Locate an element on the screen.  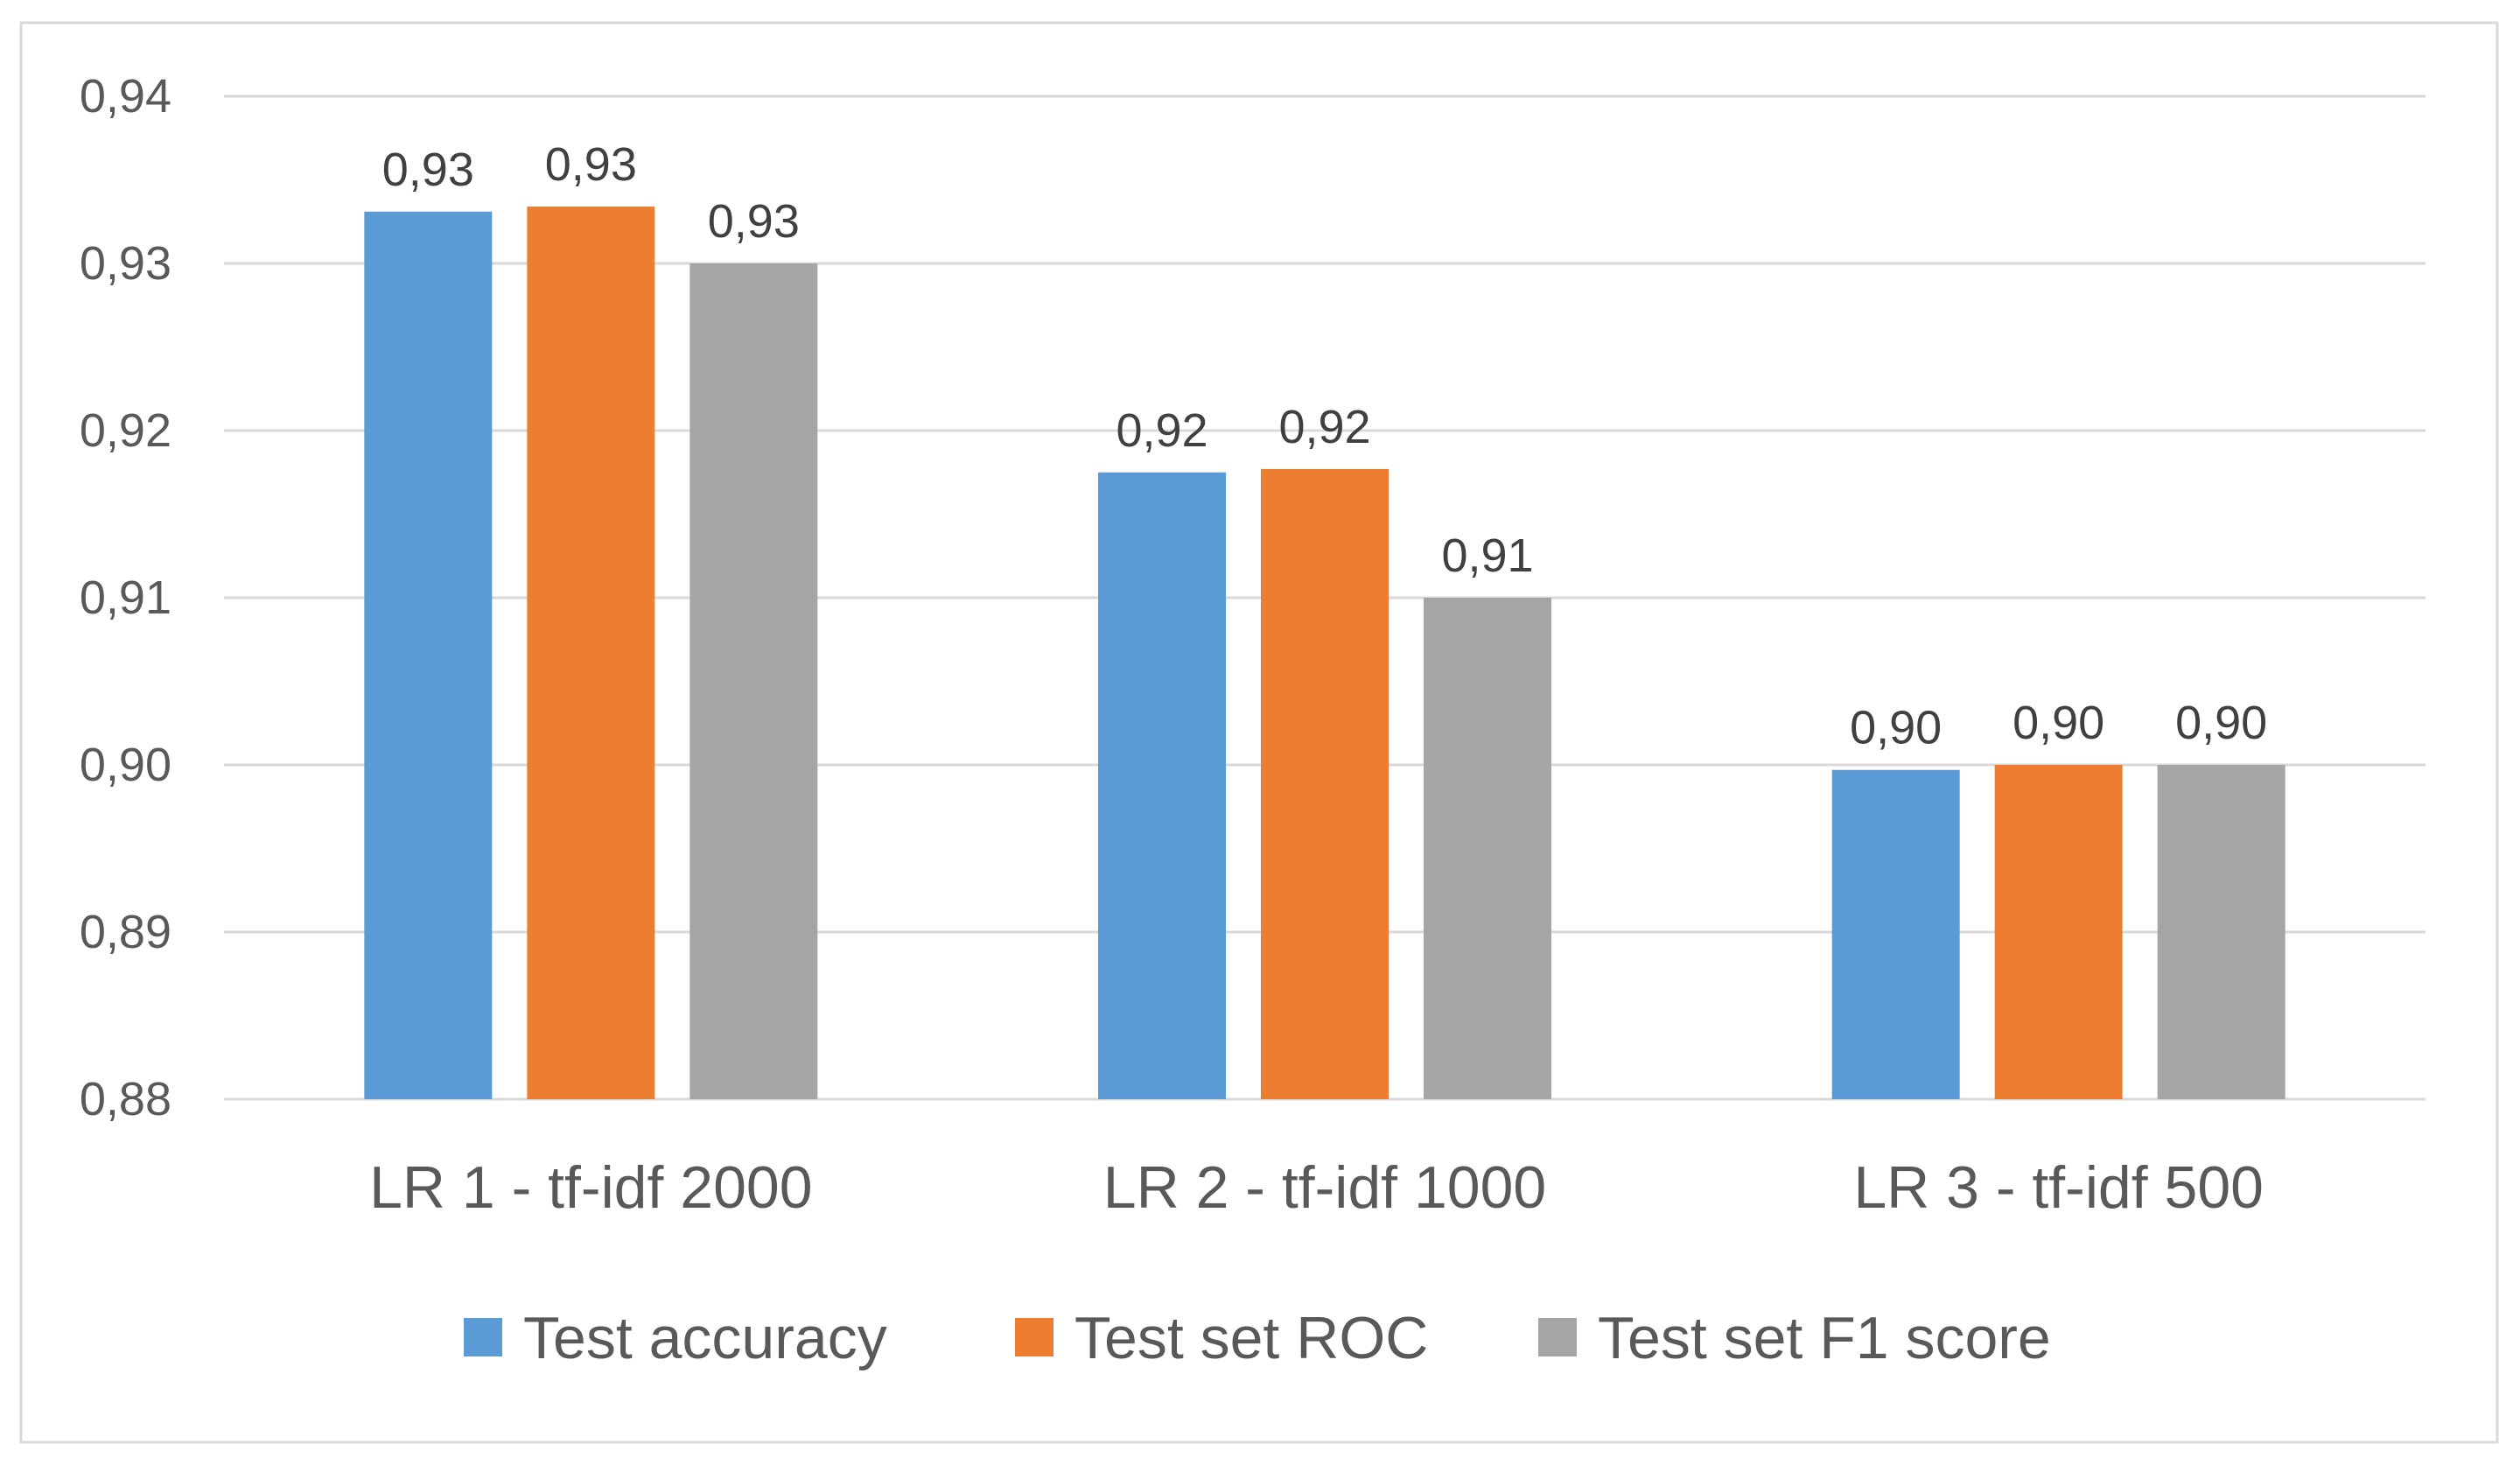
y-tick-label: 0,89 is located at coordinates (126, 932).